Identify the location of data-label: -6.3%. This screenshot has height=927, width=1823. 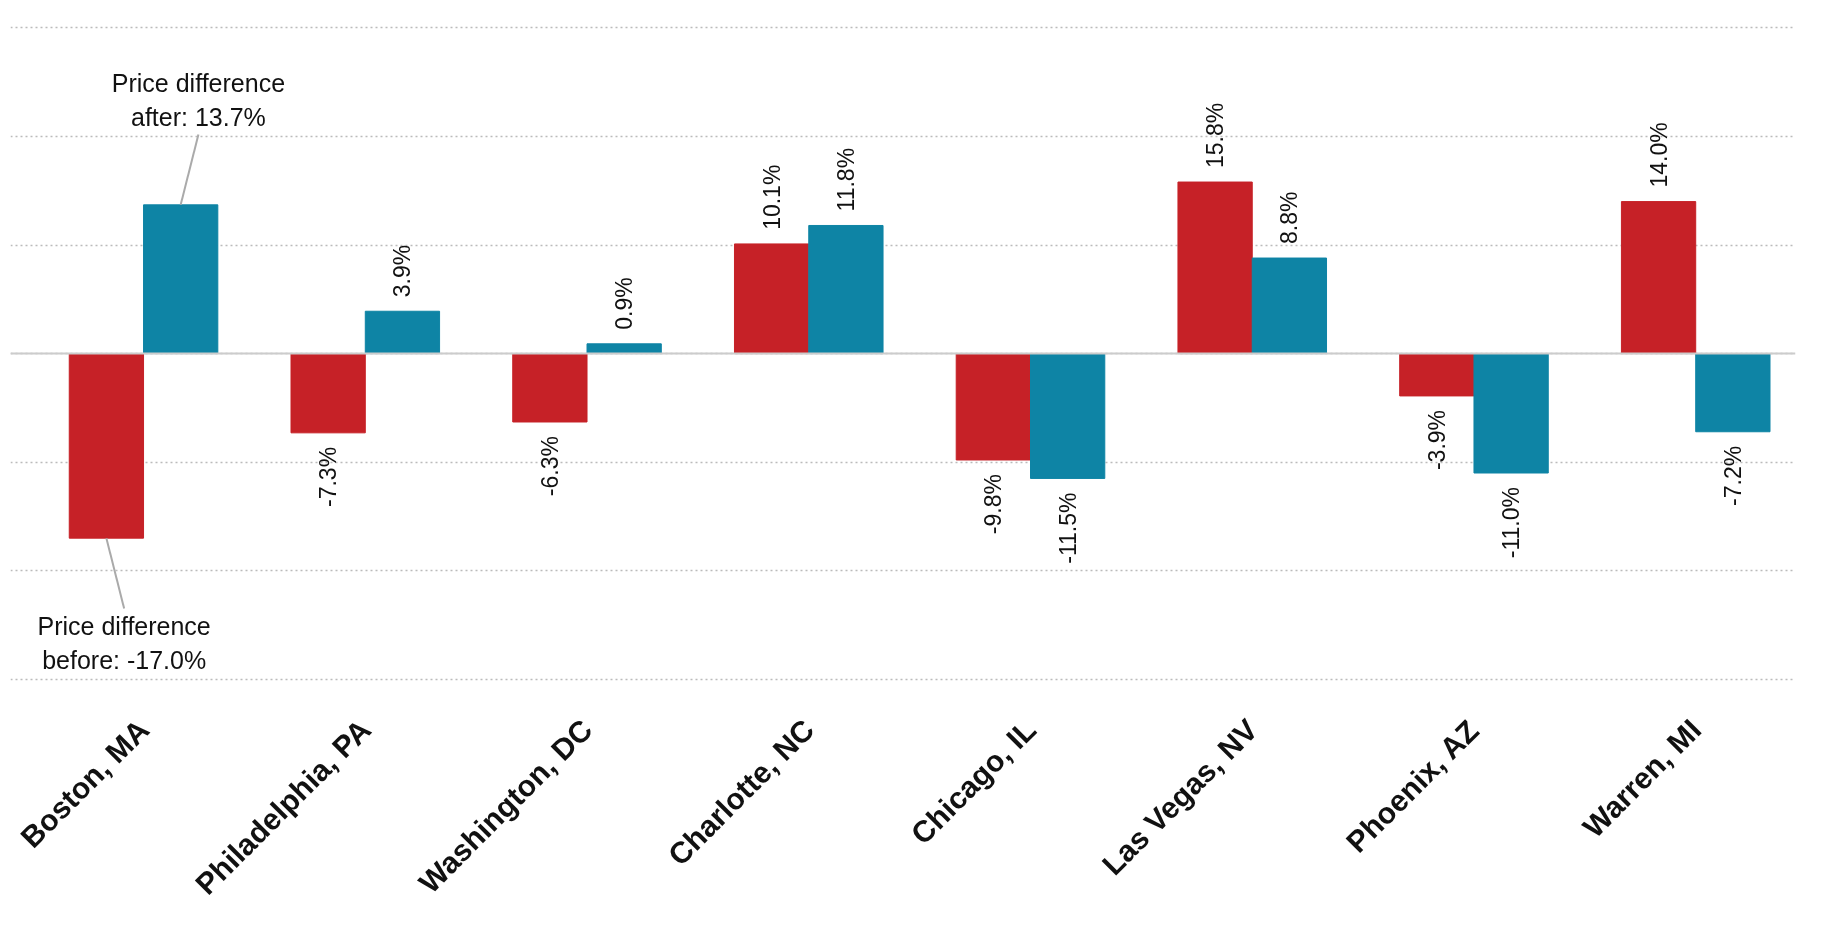
(549, 466).